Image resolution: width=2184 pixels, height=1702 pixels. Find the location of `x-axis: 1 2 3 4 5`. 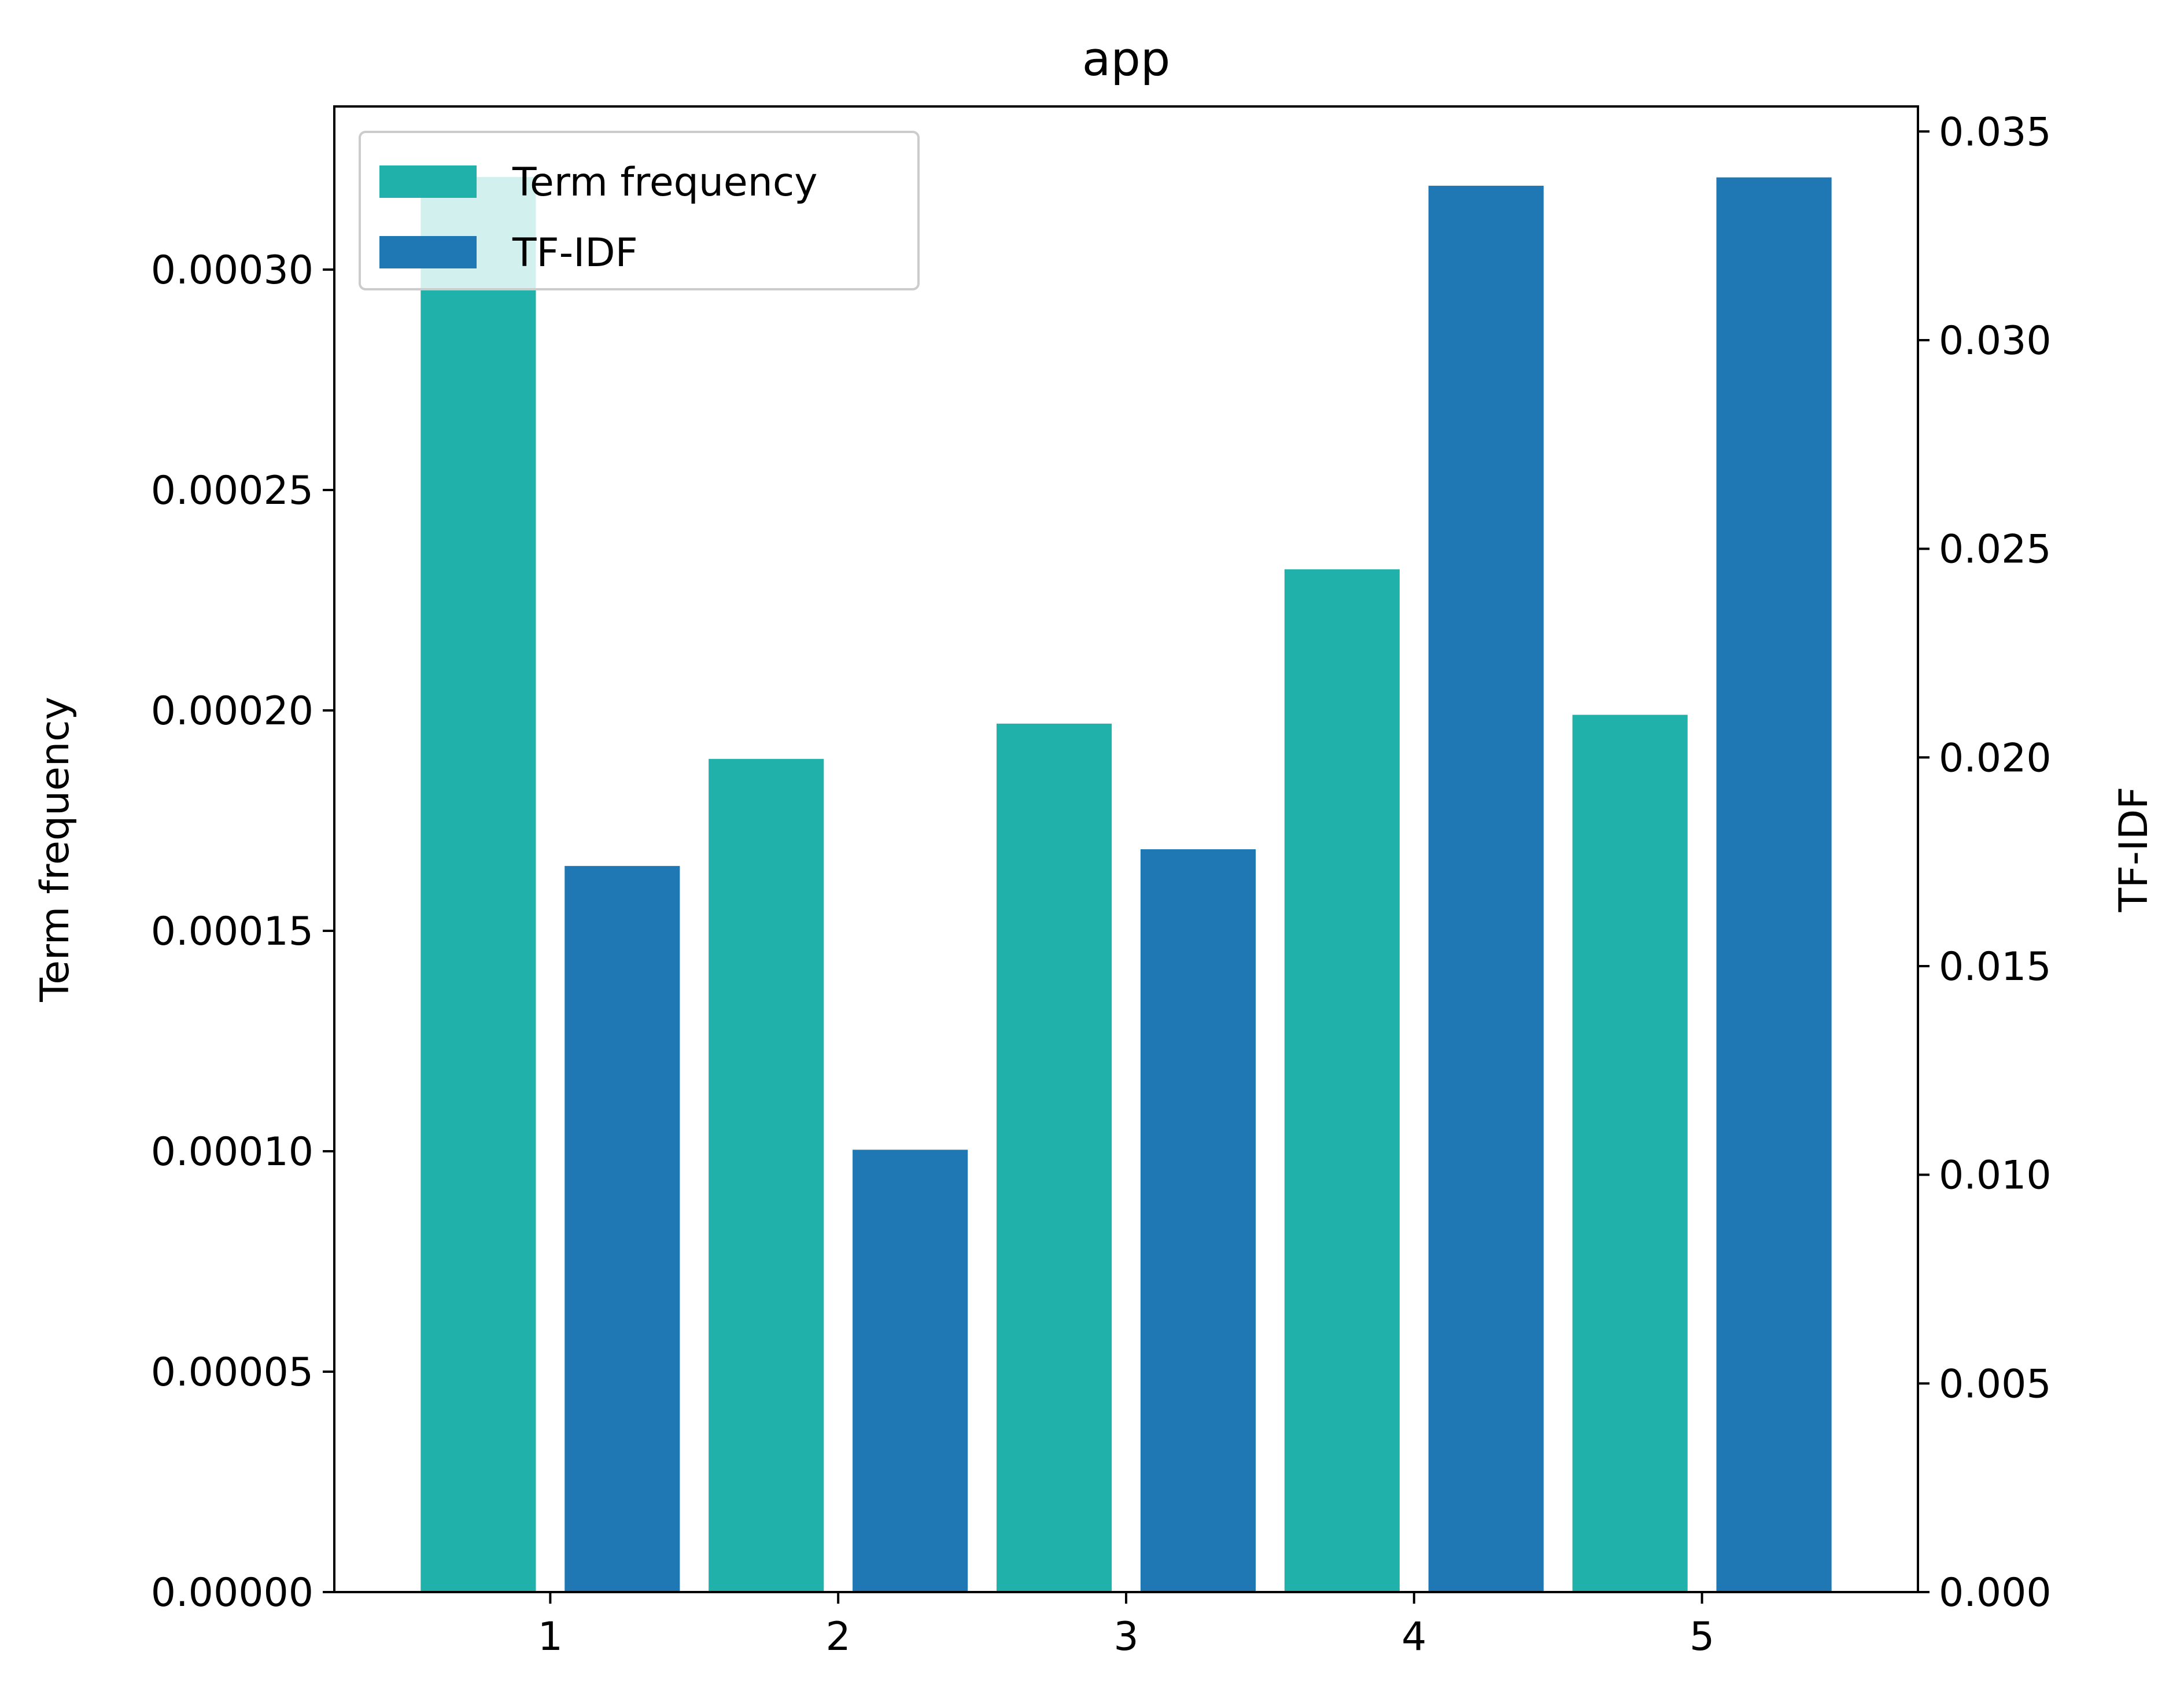

x-axis: 1 2 3 4 5 is located at coordinates (1126, 1626).